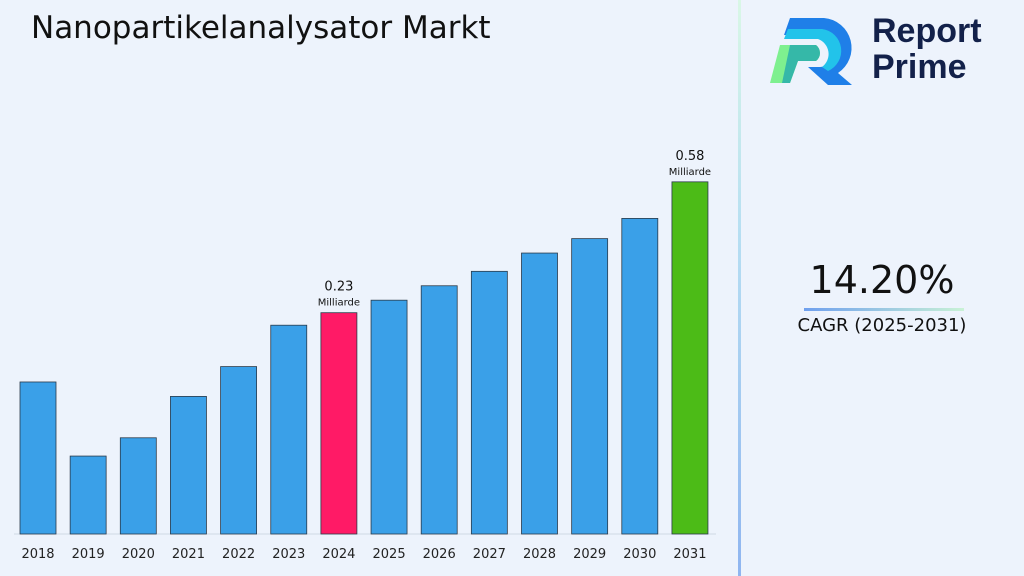 This screenshot has width=1024, height=576. I want to click on bar-2018, so click(38, 458).